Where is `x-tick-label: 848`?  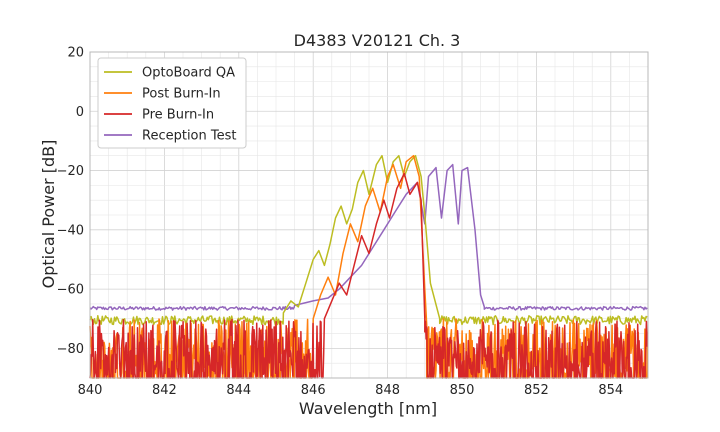 x-tick-label: 848 is located at coordinates (387, 390).